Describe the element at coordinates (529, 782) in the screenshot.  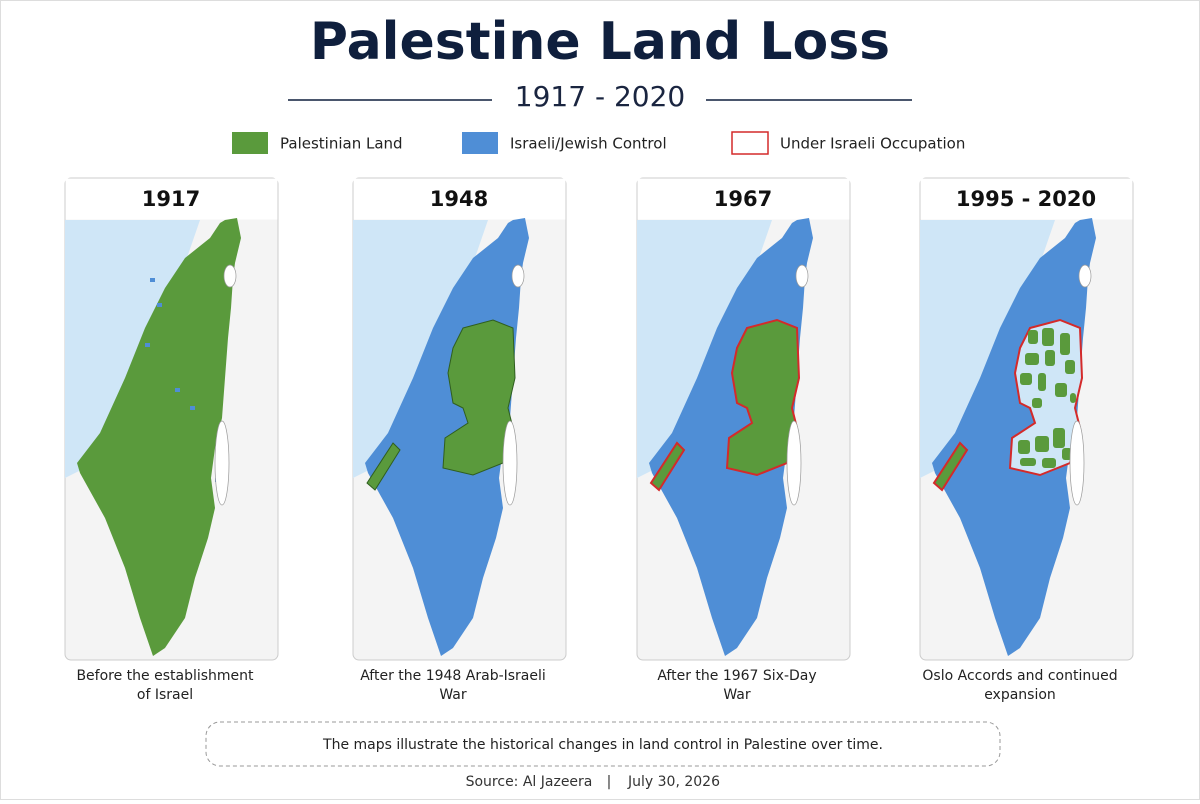
I see `source: Source: Al Jazeera` at that location.